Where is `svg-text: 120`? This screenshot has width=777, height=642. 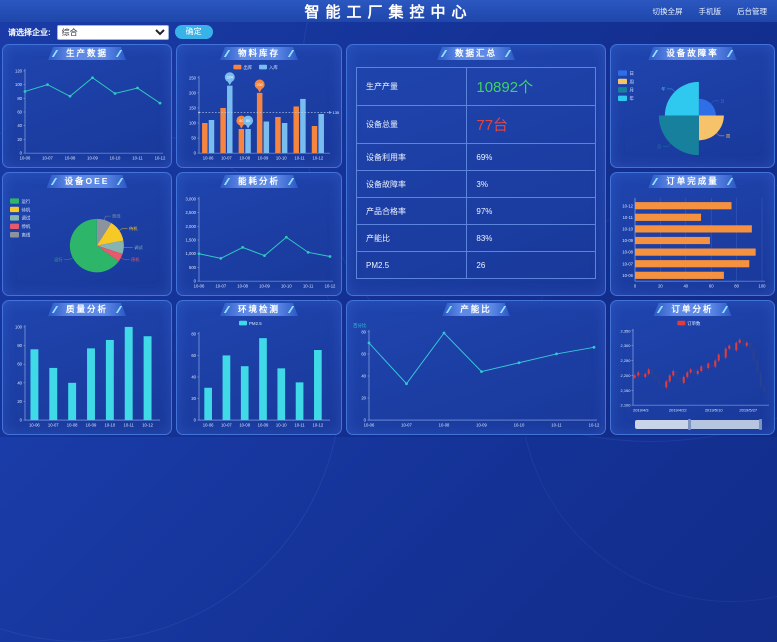
svg-text: 120 is located at coordinates (19, 70).